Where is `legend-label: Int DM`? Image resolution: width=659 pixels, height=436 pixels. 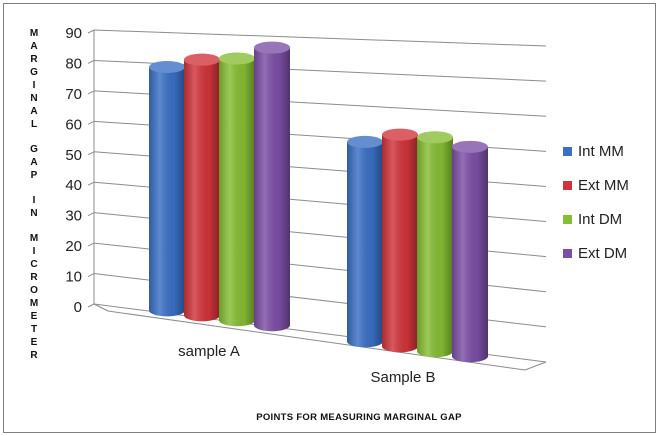
legend-label: Int DM is located at coordinates (600, 219).